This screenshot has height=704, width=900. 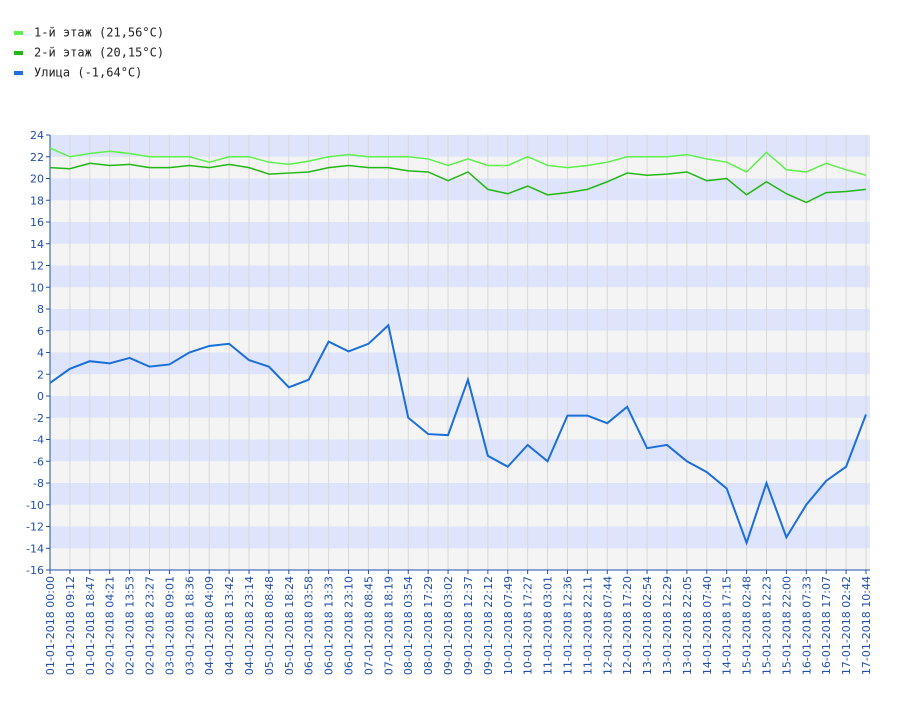 What do you see at coordinates (488, 625) in the screenshot?
I see `x-tick-label: 09-01-2018 22:12` at bounding box center [488, 625].